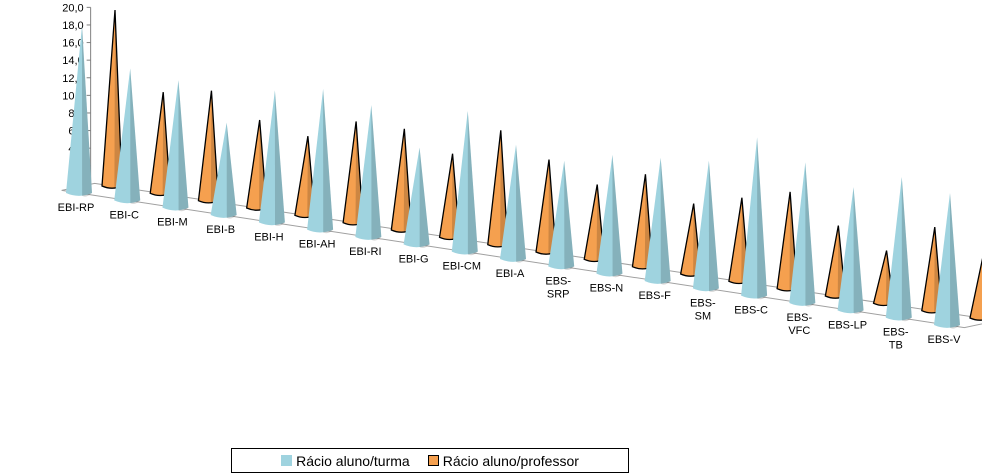 Image resolution: width=982 pixels, height=475 pixels. I want to click on cone-turma-EBI-CM-body, so click(464, 182).